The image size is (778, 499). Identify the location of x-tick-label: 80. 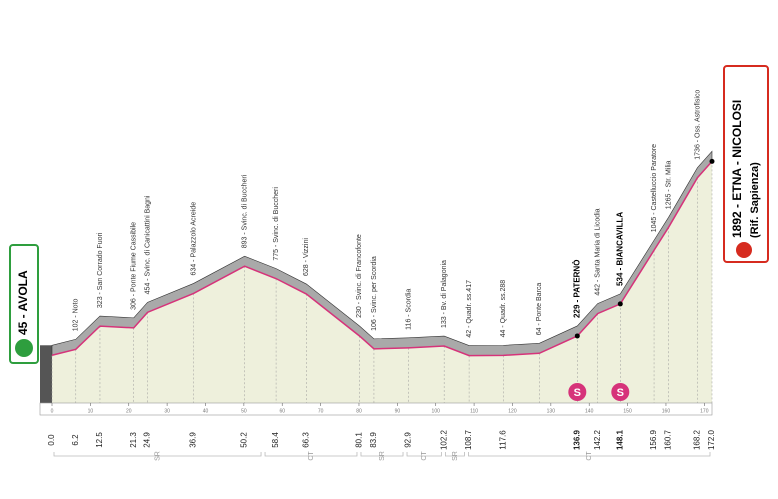
(359, 411).